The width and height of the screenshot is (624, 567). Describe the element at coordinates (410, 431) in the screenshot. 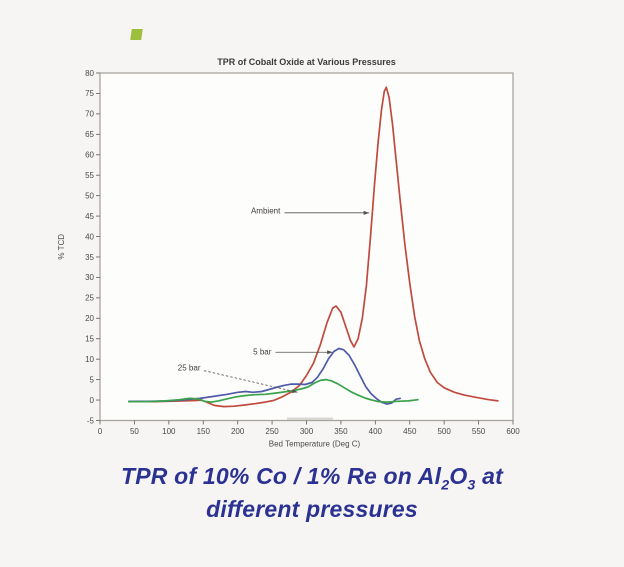

I see `x-tick-label: 450` at that location.